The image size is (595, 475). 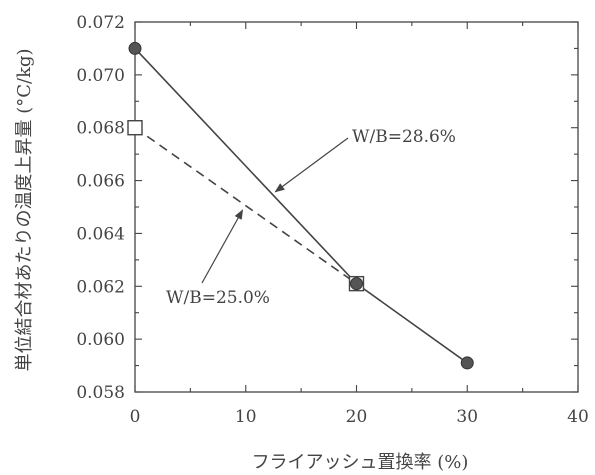 What do you see at coordinates (246, 417) in the screenshot?
I see `x-tick-label: 10` at bounding box center [246, 417].